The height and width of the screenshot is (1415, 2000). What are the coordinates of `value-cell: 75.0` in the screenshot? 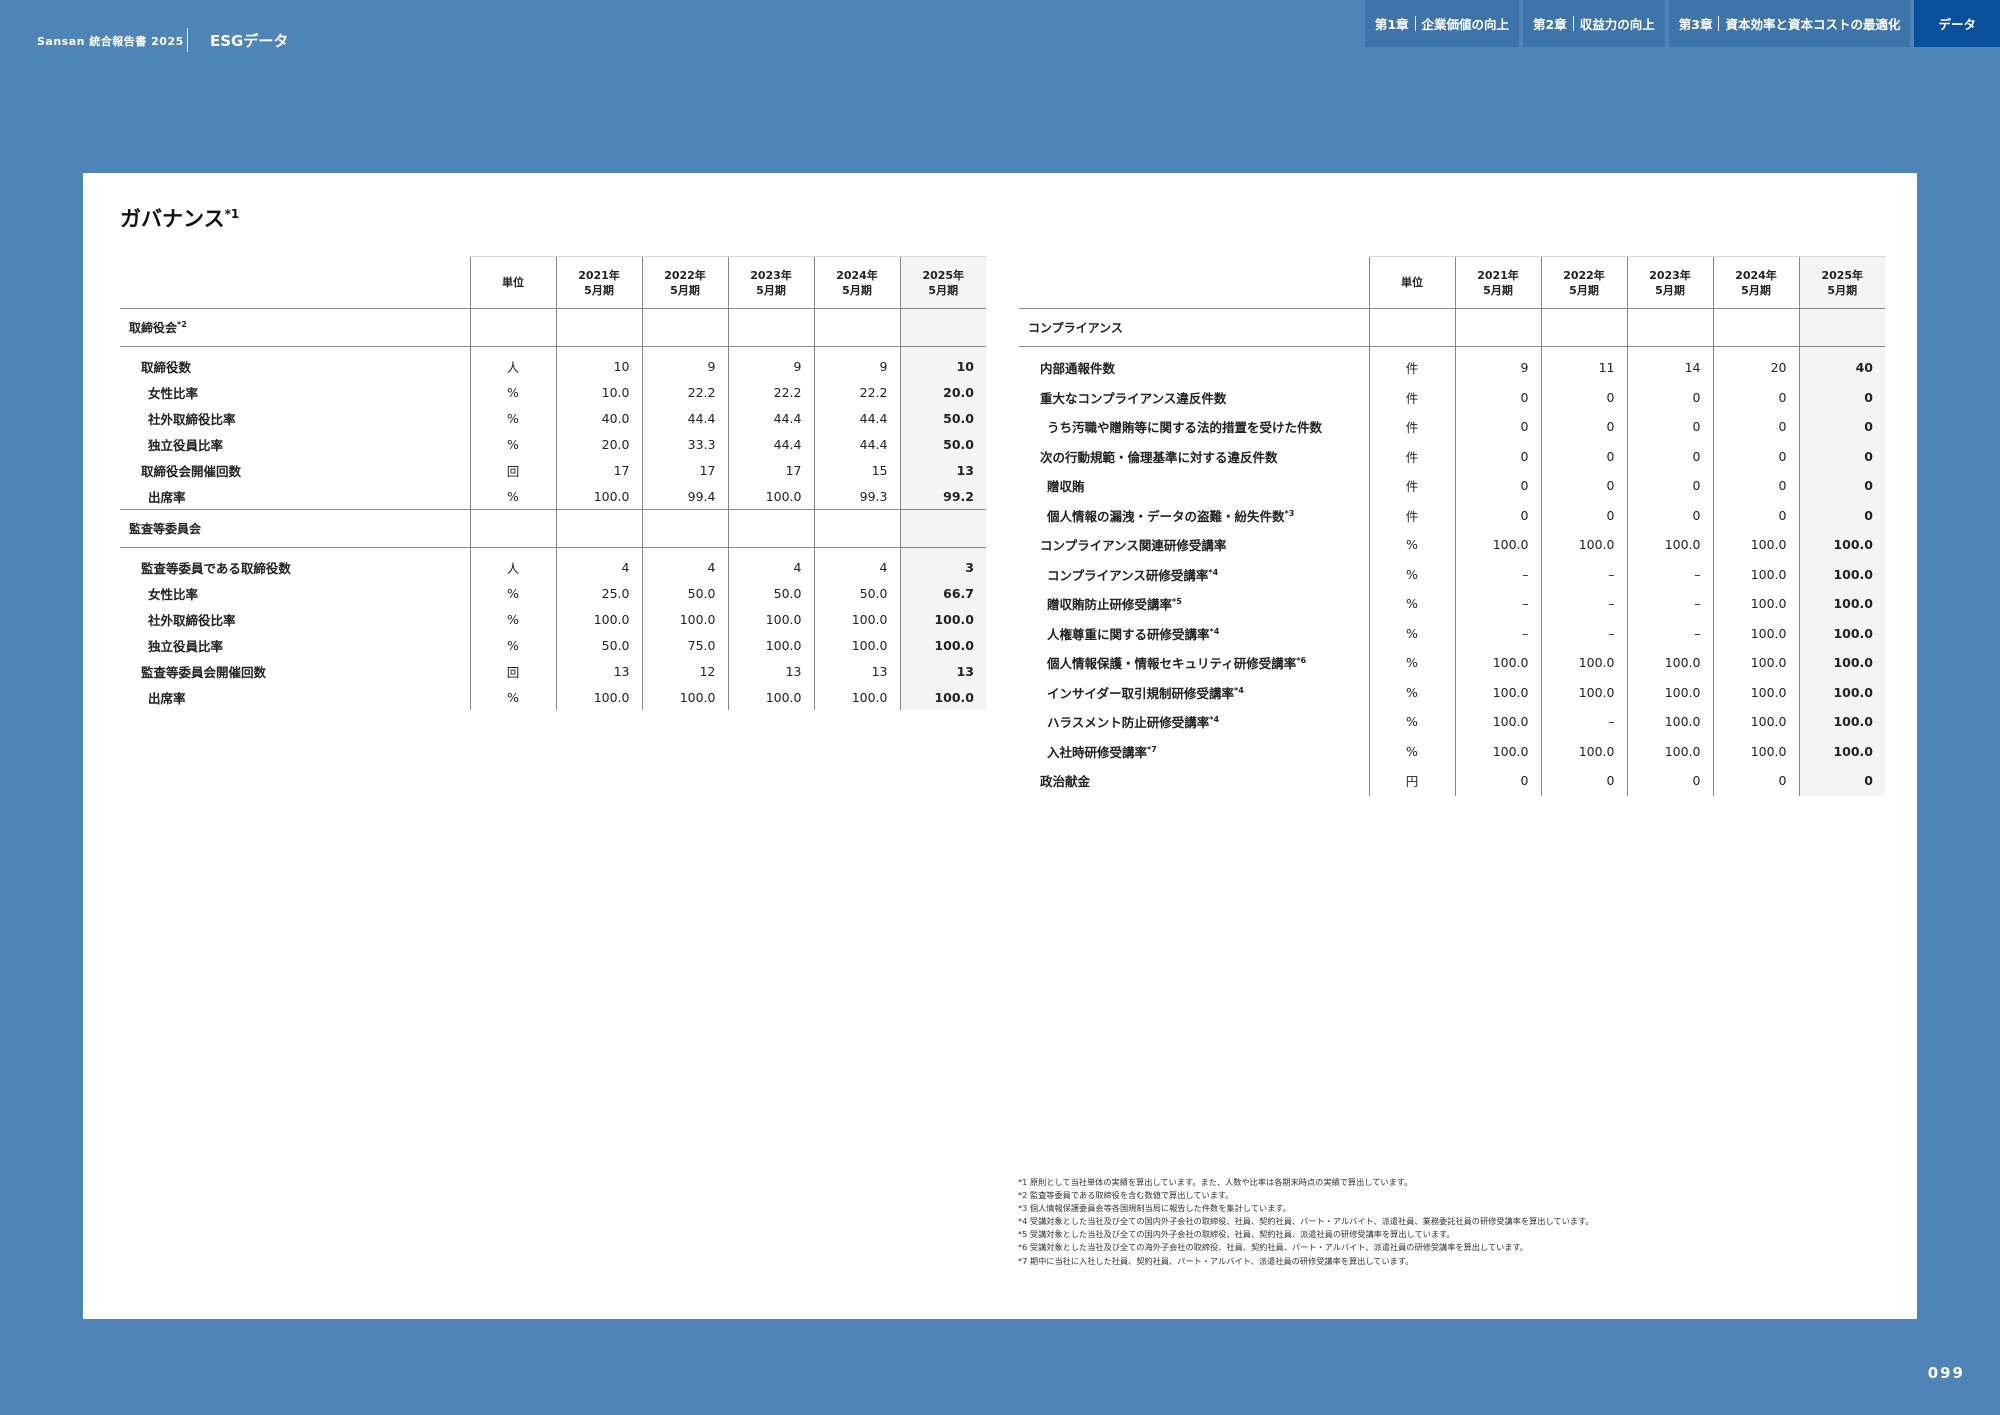 It's located at (684, 645).